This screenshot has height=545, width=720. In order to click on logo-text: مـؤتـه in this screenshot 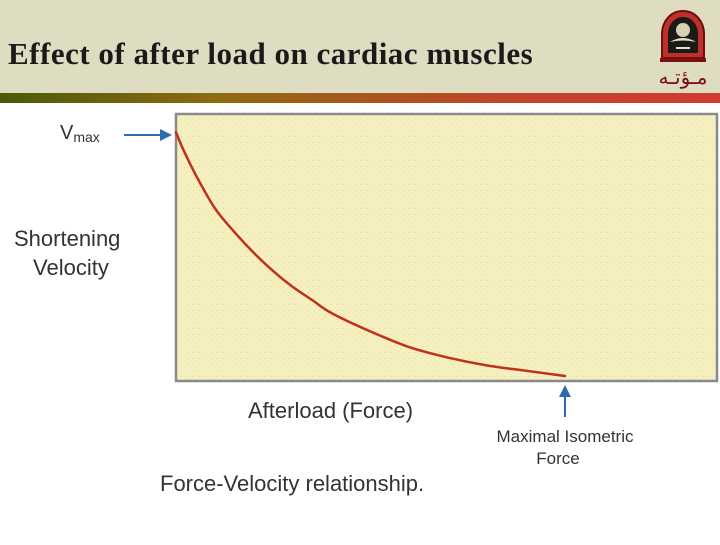, I will do `click(683, 77)`.